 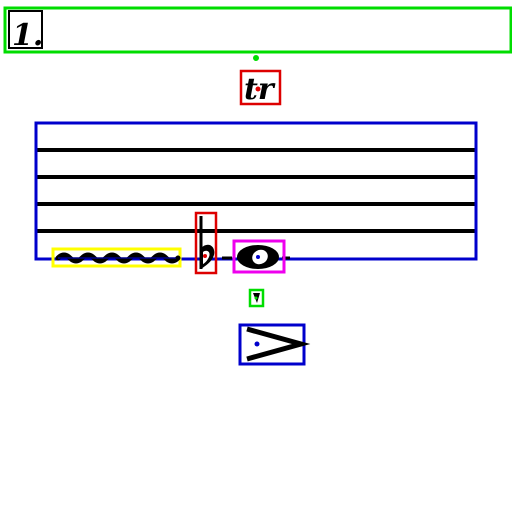 I want to click on measure-number-anchor-dot, so click(x=256, y=58).